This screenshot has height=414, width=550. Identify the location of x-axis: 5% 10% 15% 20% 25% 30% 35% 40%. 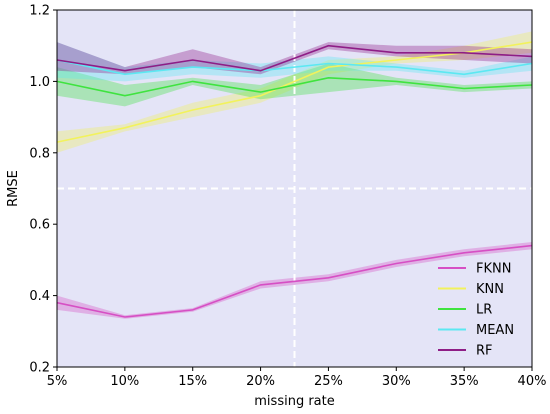
(297, 378).